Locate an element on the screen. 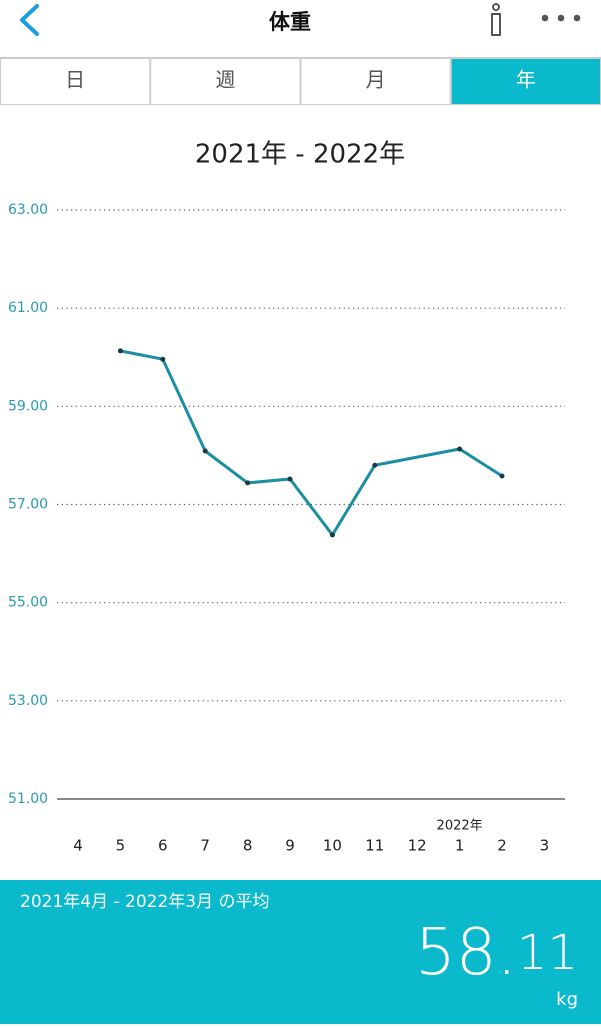 This screenshot has width=601, height=1028. x-tick-label: 2 is located at coordinates (502, 846).